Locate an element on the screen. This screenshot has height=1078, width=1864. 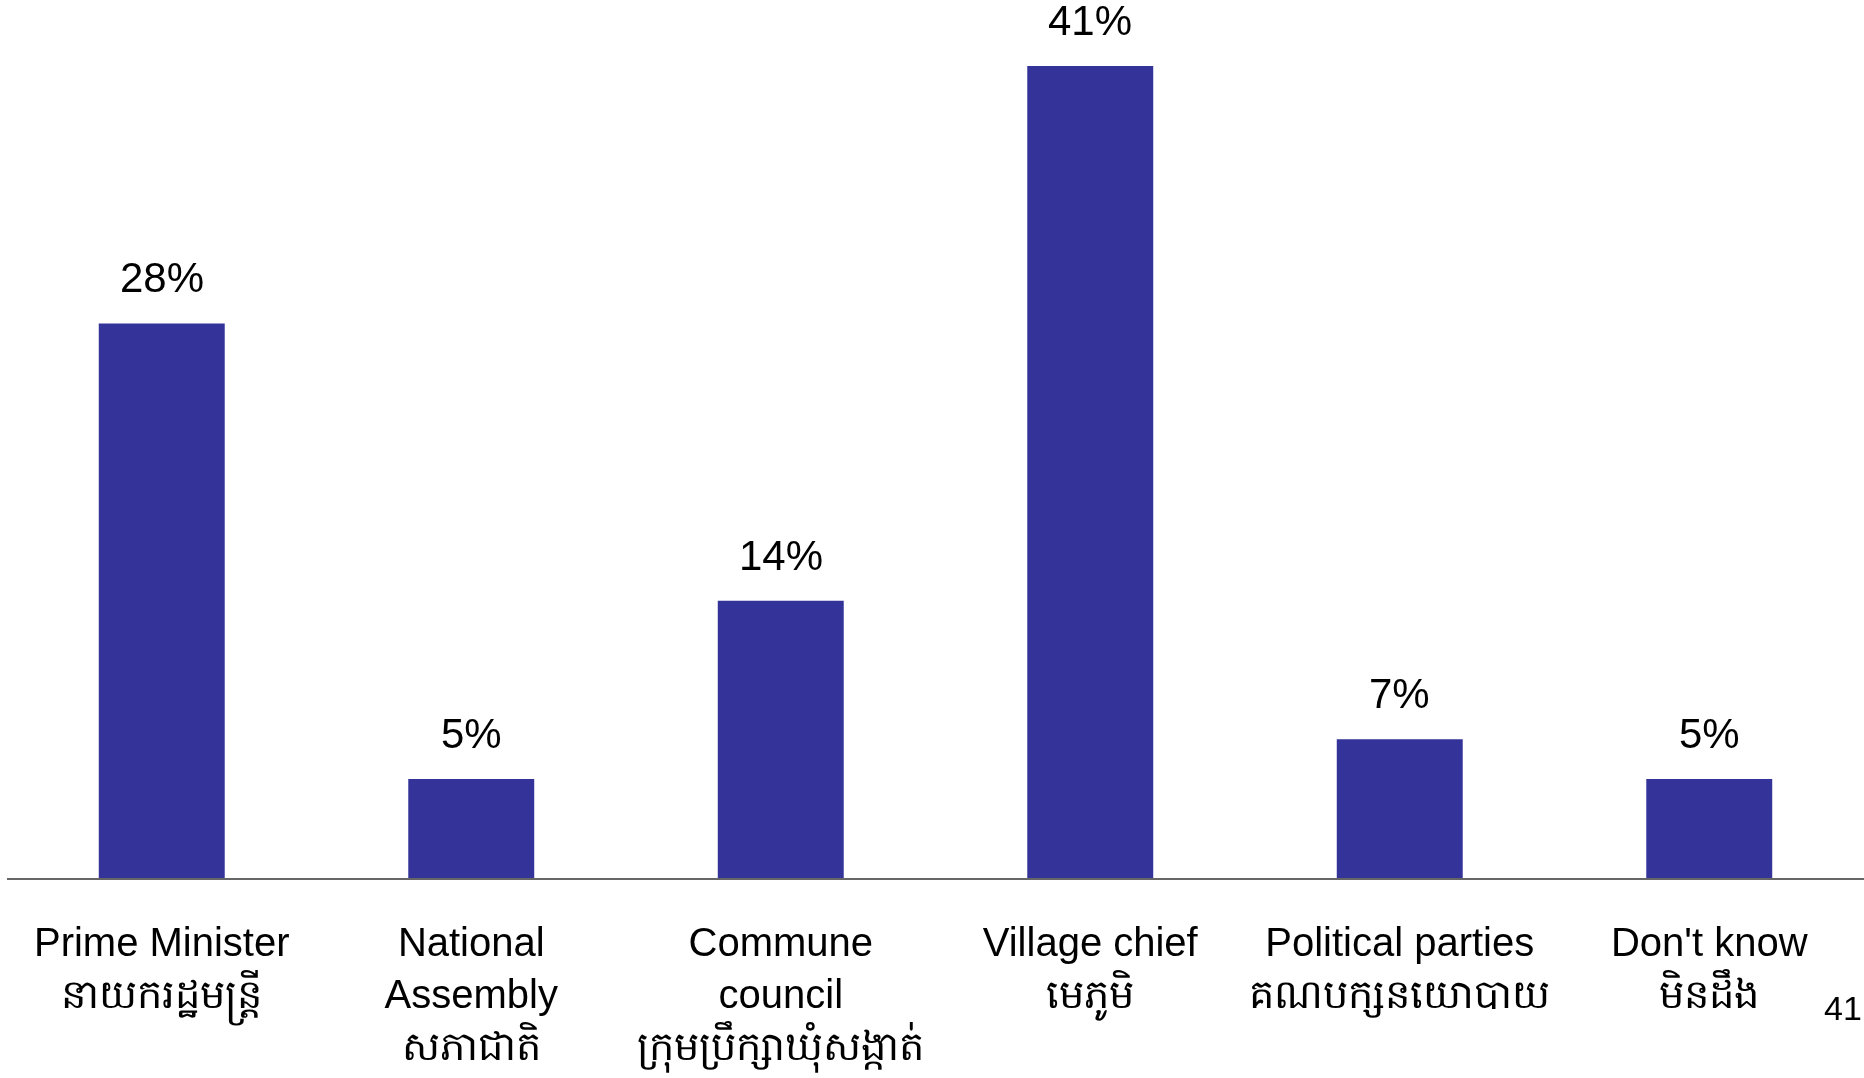
text: 41 is located at coordinates (1843, 1008).